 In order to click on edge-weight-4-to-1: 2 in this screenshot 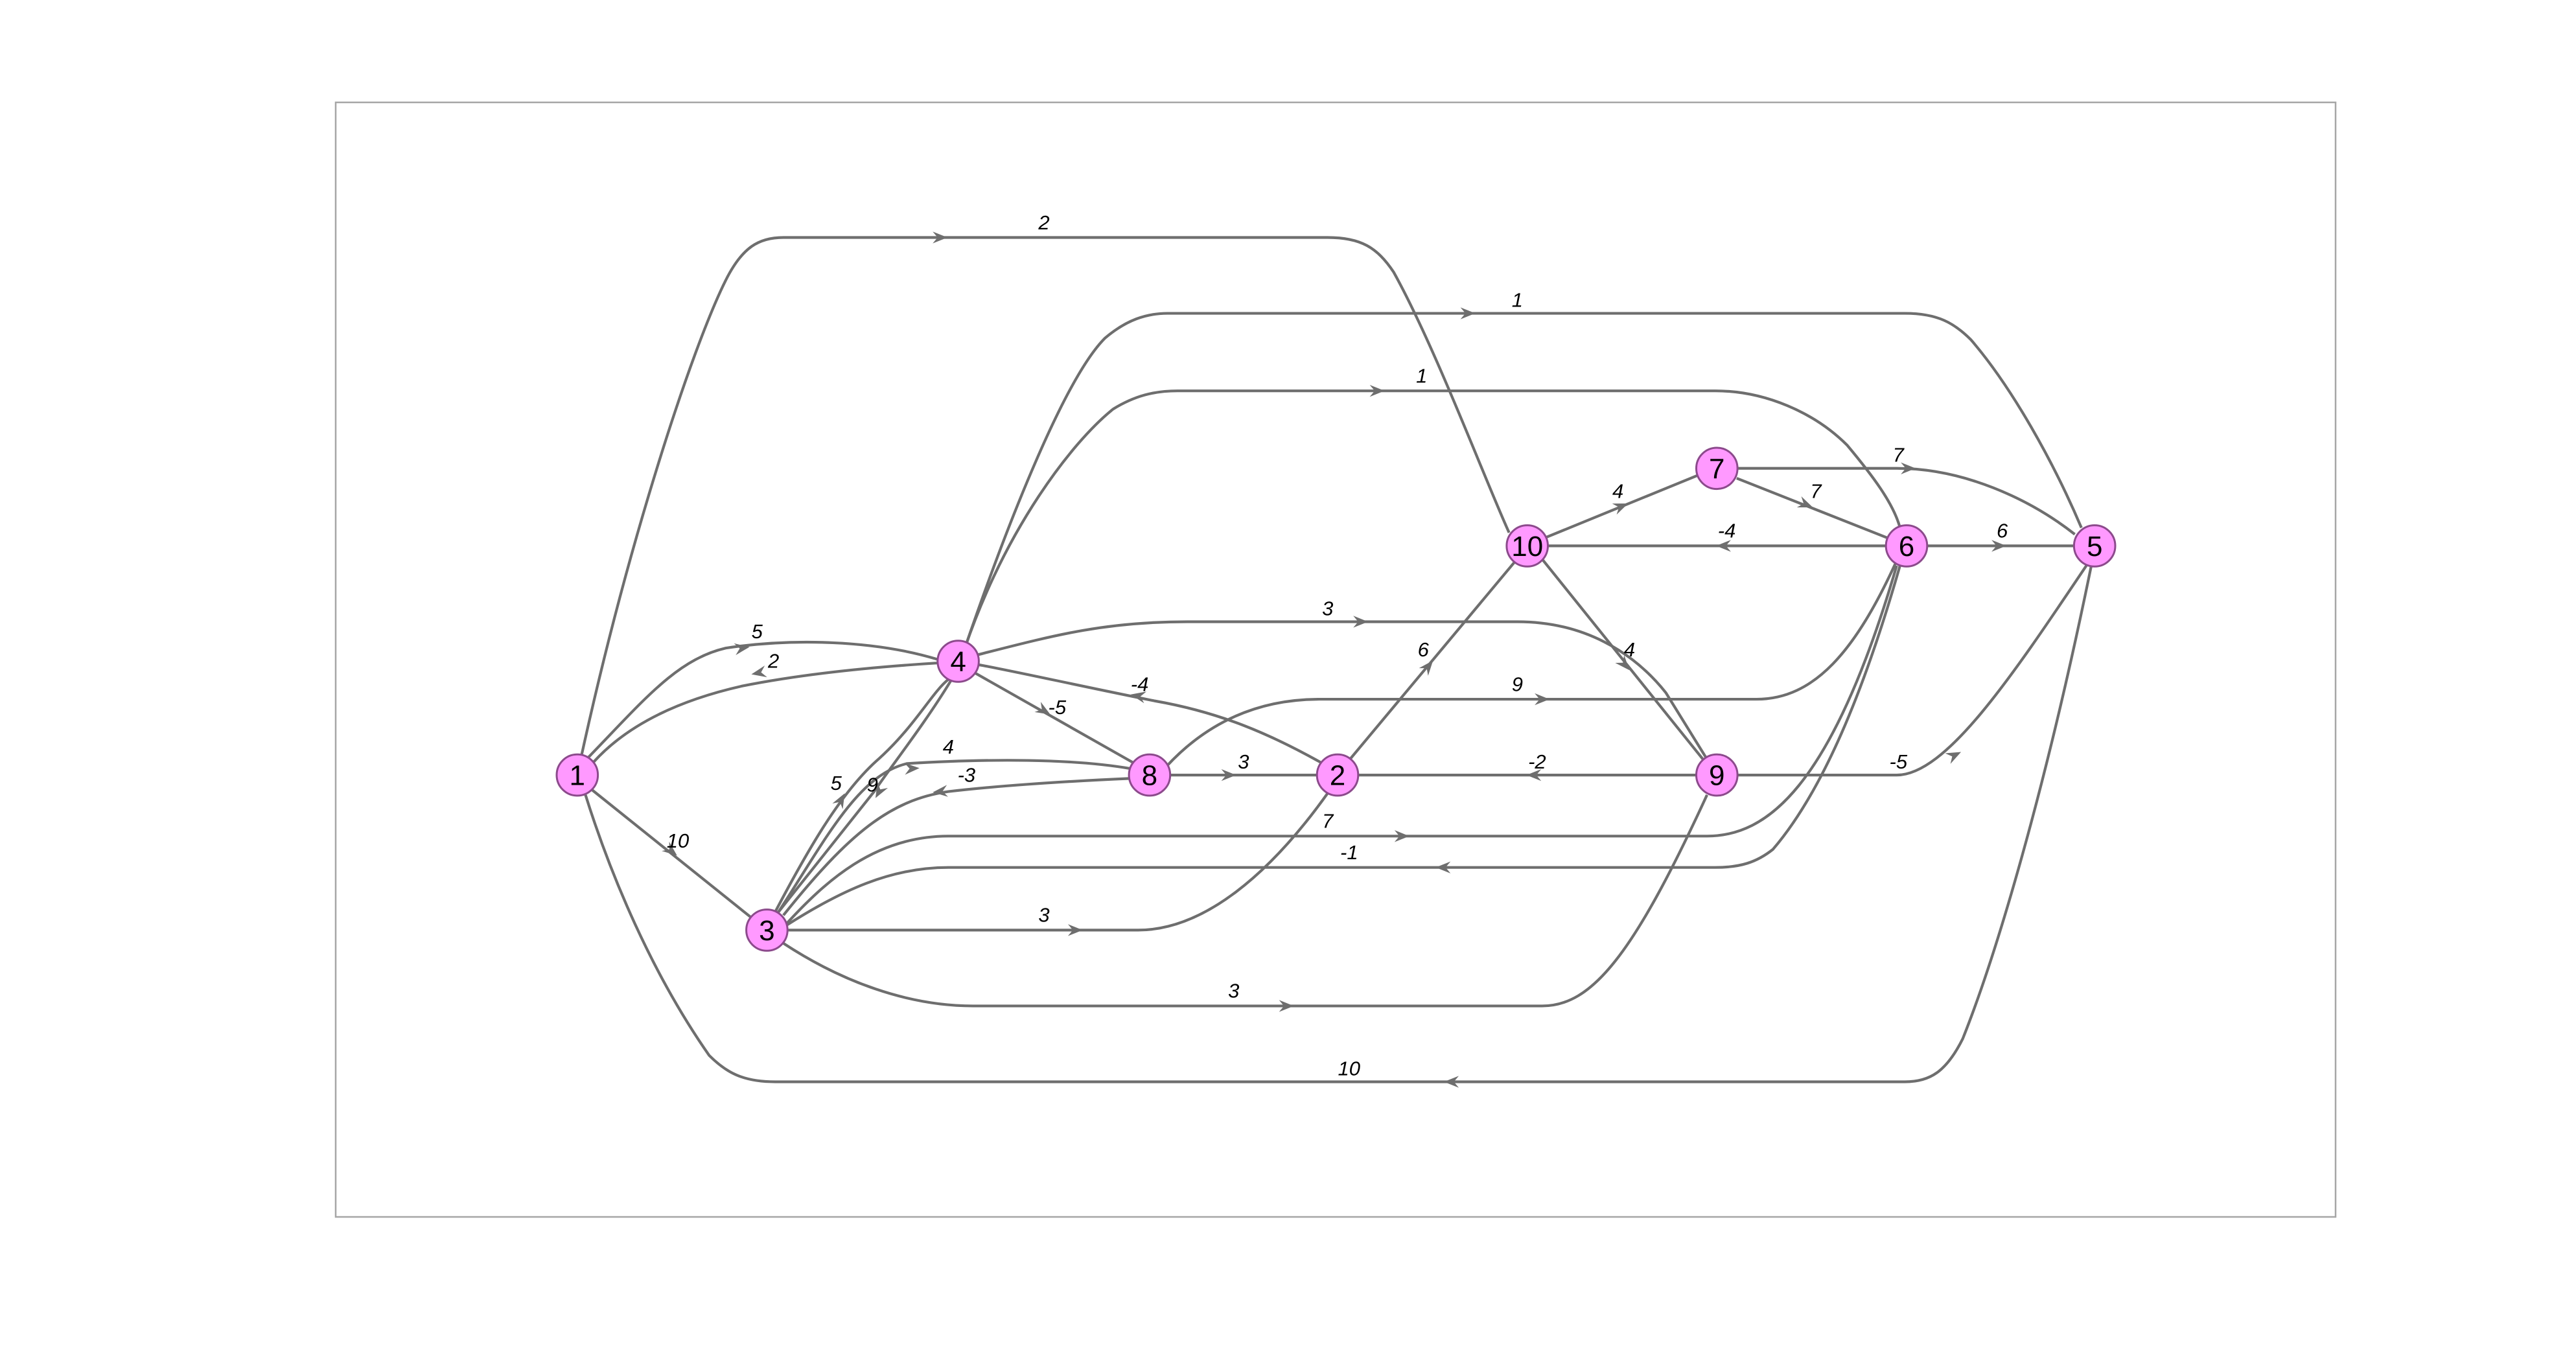, I will do `click(773, 661)`.